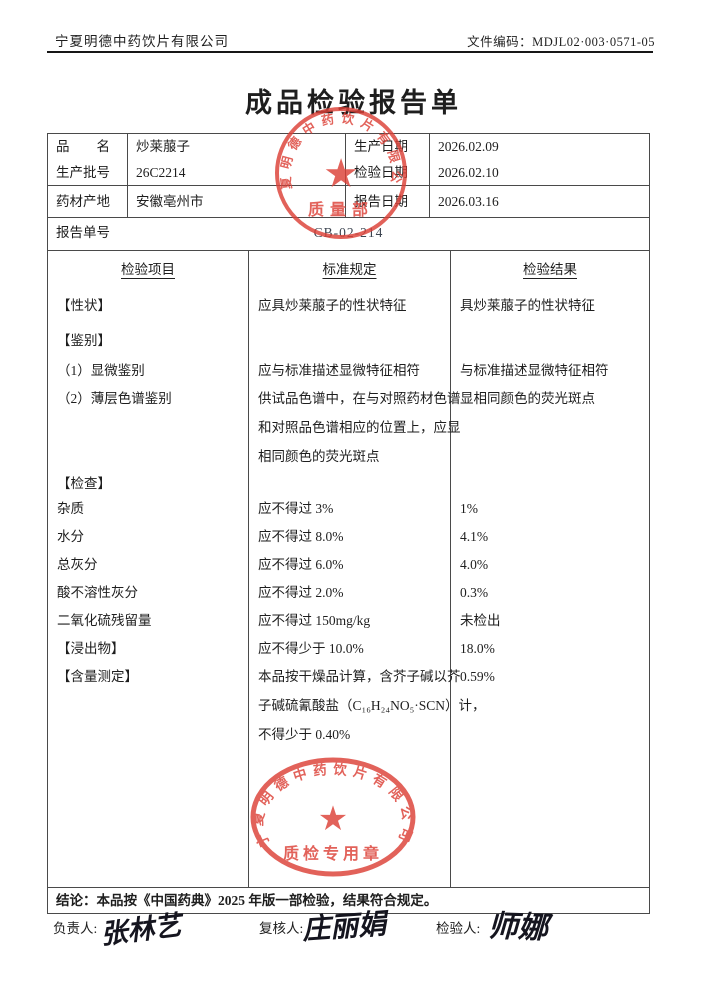 This screenshot has width=707, height=1000. Describe the element at coordinates (468, 201) in the screenshot. I see `report-date-value: 2026.03.16` at that location.